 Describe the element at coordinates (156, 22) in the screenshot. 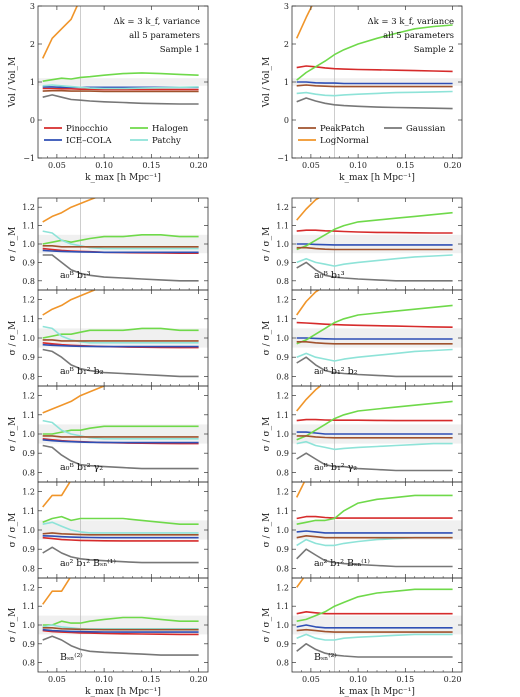

I see `annotation-line: Δk = 3 k_f, variance` at that location.